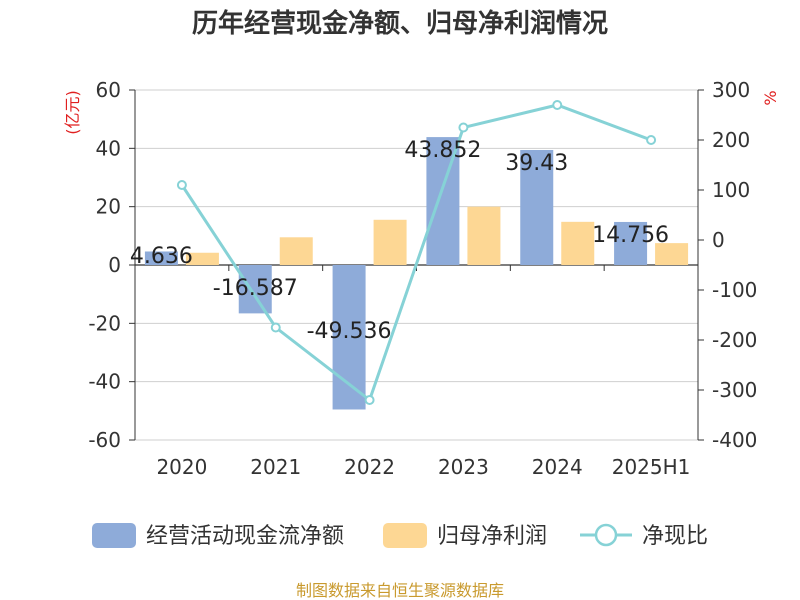 This screenshot has width=800, height=600. Describe the element at coordinates (442, 150) in the screenshot. I see `cashflow-data-label: 43.852` at that location.